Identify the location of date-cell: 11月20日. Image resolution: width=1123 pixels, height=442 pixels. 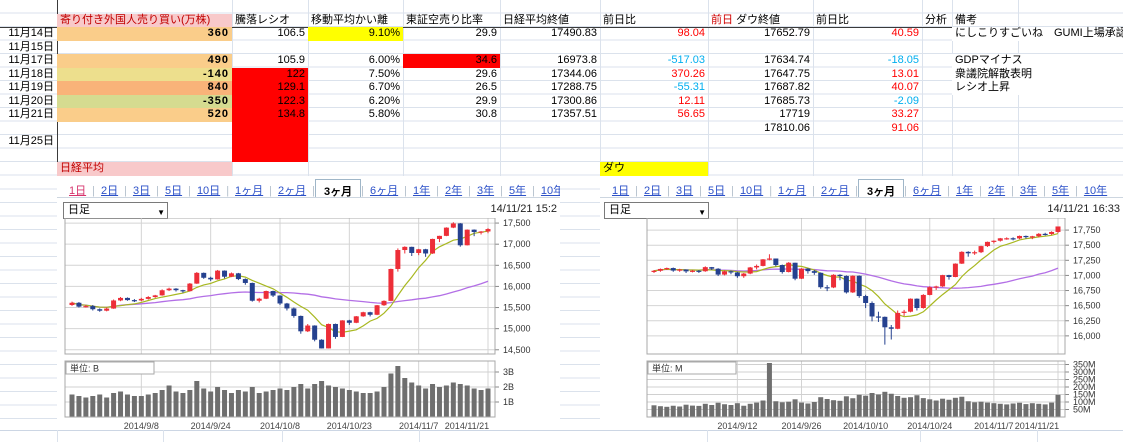
(31, 100).